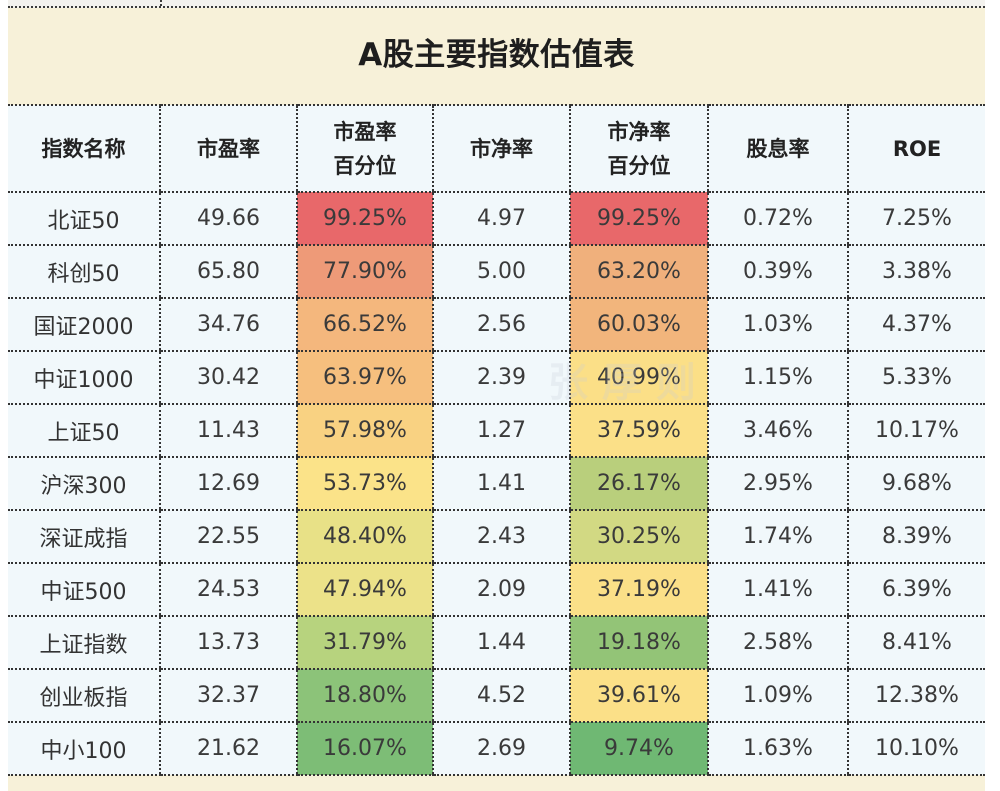  What do you see at coordinates (364, 695) in the screenshot?
I see `cell-pe_pct: 18.80%` at bounding box center [364, 695].